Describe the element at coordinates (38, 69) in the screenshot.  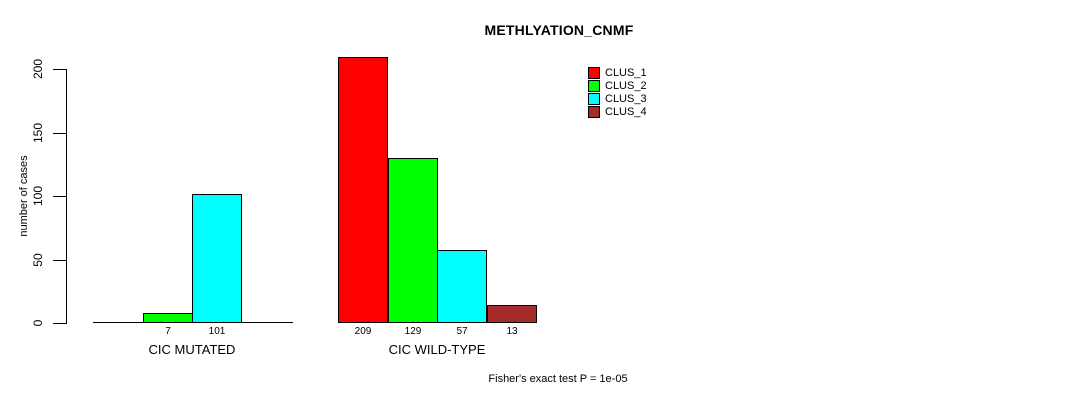
I see `y-tick-label-200: 200` at that location.